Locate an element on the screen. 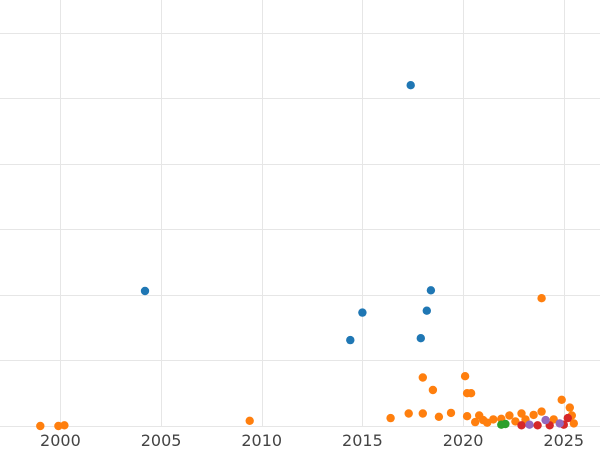  x-tick-label: 2015 is located at coordinates (362, 440).